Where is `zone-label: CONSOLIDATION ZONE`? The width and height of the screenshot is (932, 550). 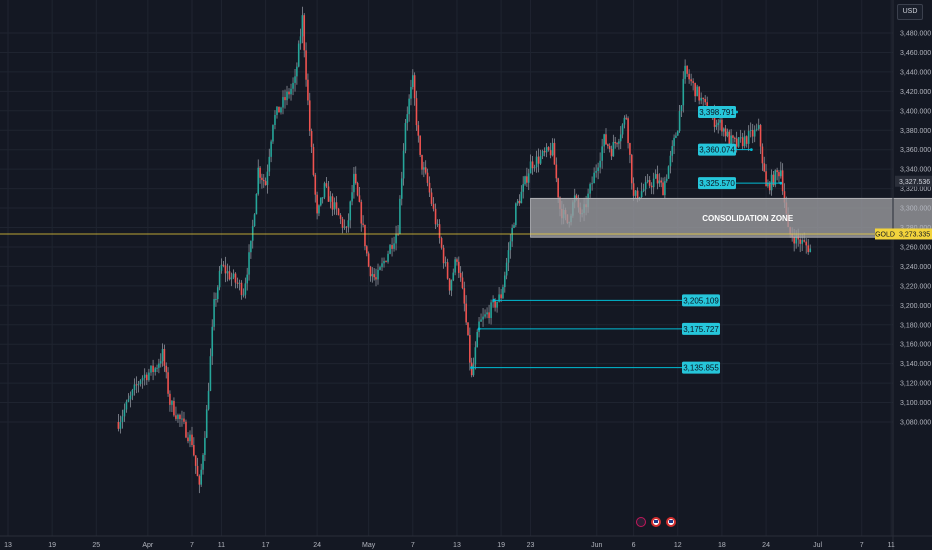 zone-label: CONSOLIDATION ZONE is located at coordinates (748, 218).